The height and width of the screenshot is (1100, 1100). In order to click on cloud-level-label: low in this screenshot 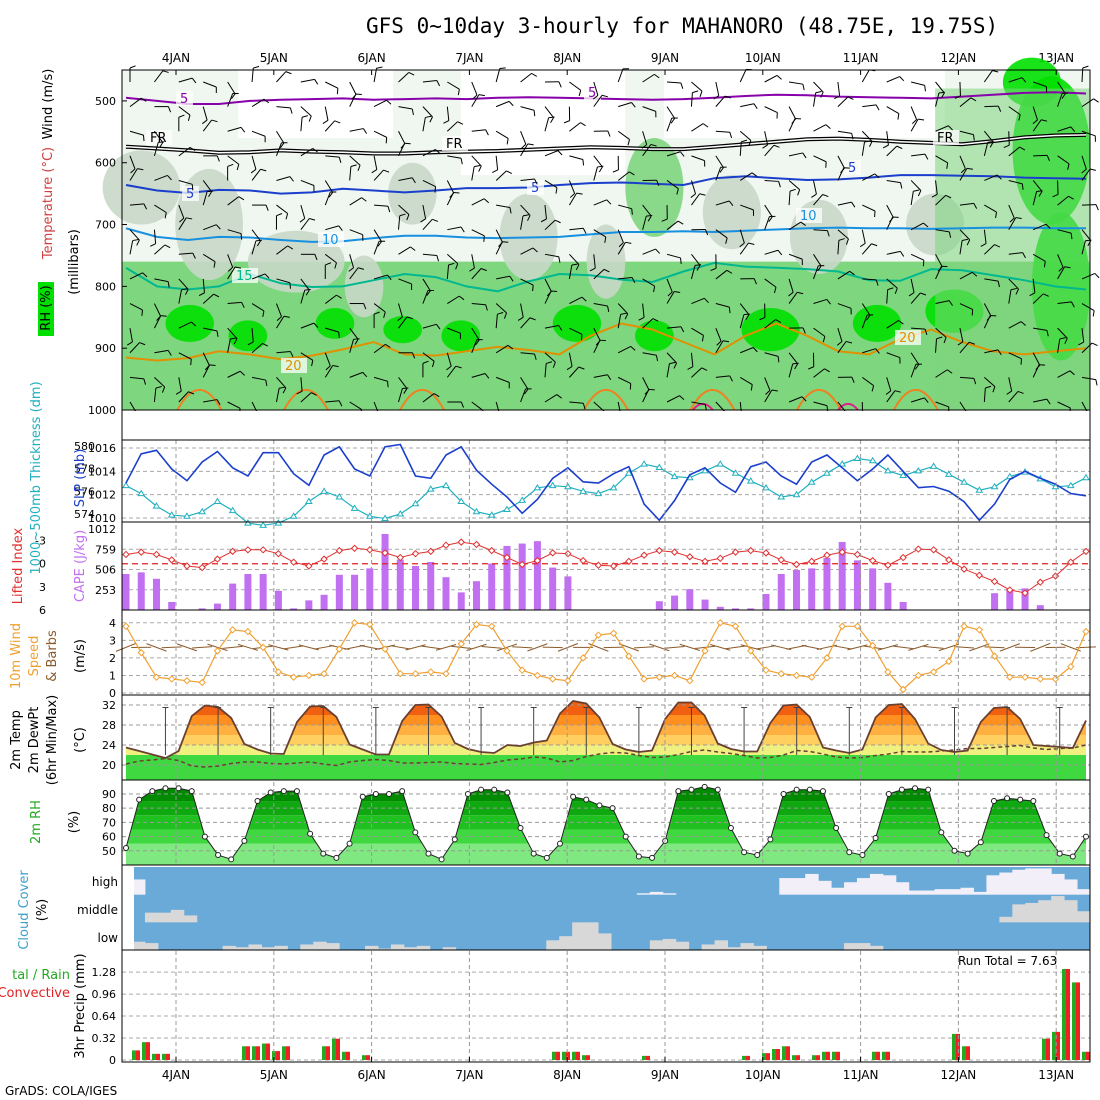, I will do `click(108, 938)`.